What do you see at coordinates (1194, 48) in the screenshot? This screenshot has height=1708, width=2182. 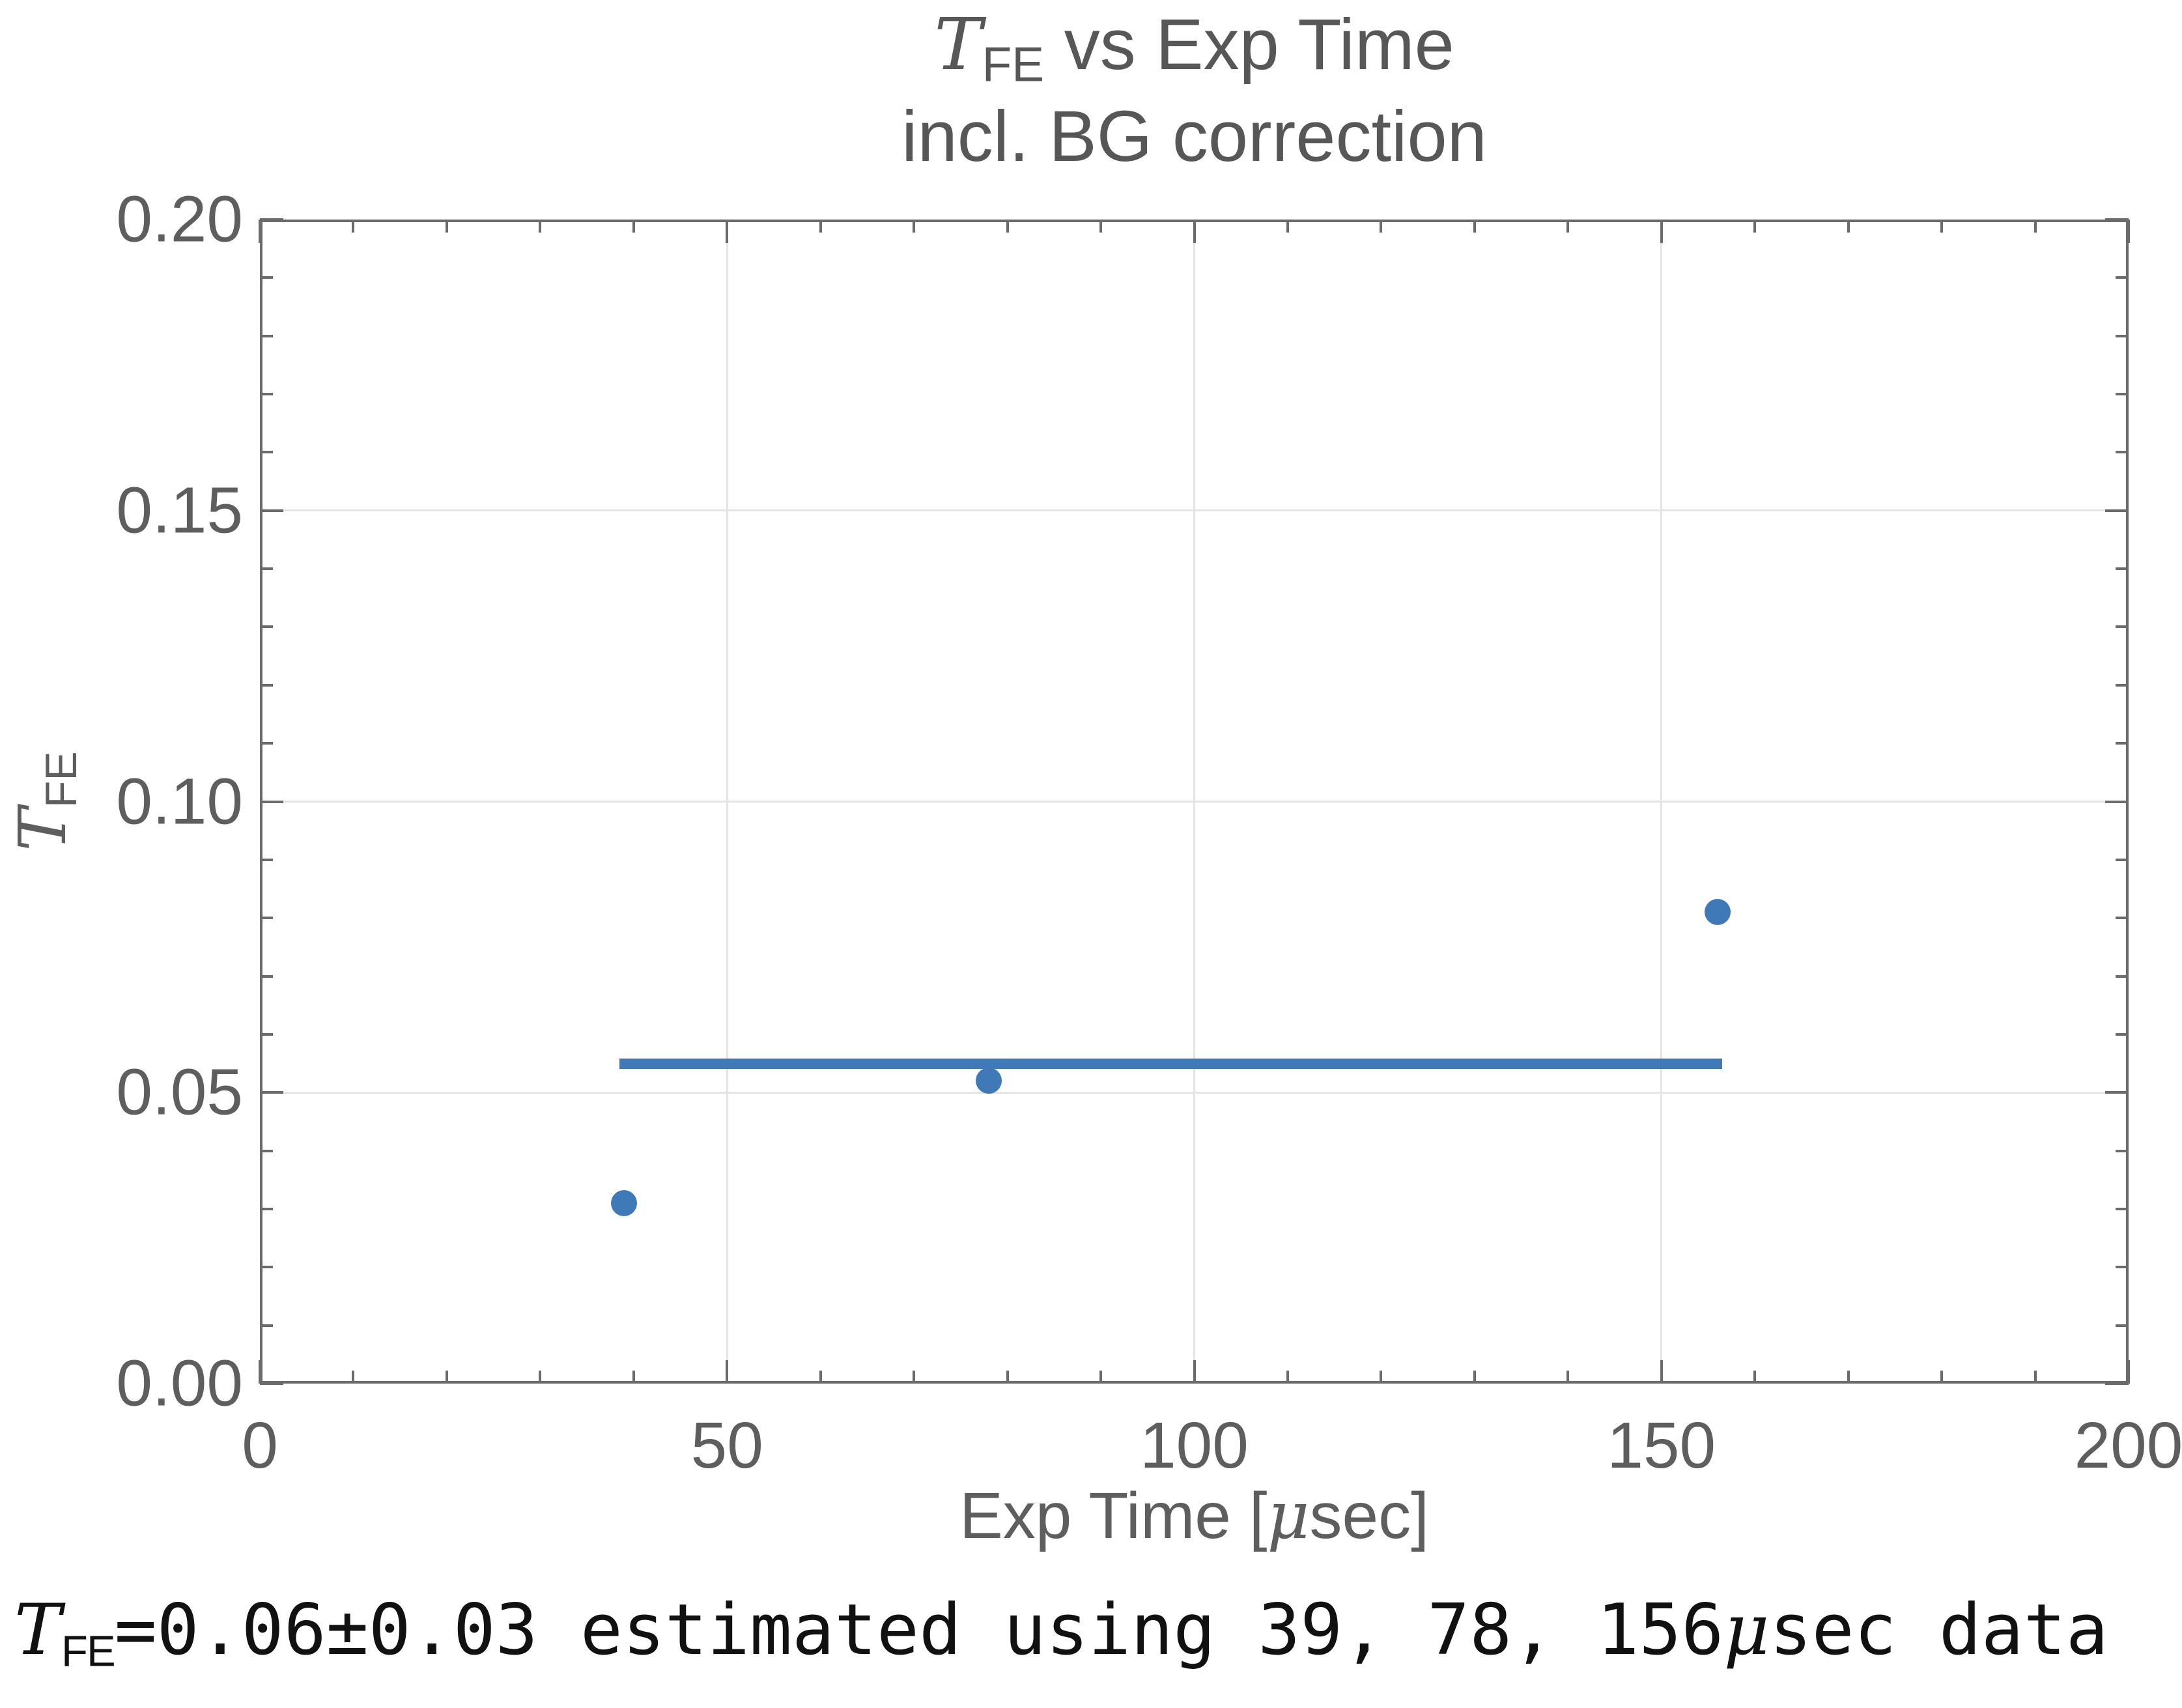 I see `chart-title: TFE vs Exp Time` at bounding box center [1194, 48].